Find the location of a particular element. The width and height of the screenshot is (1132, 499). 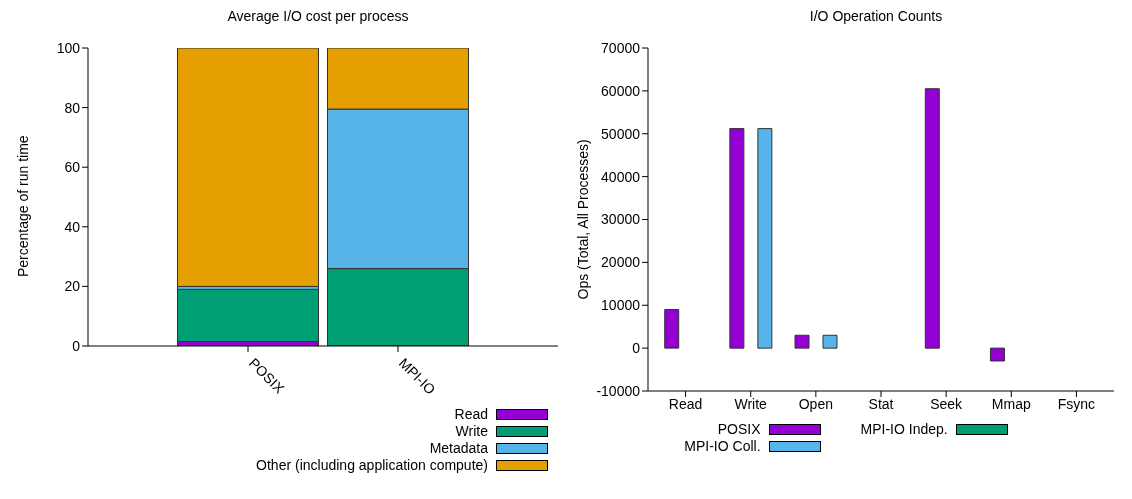

x-tick-label: Stat is located at coordinates (881, 403).